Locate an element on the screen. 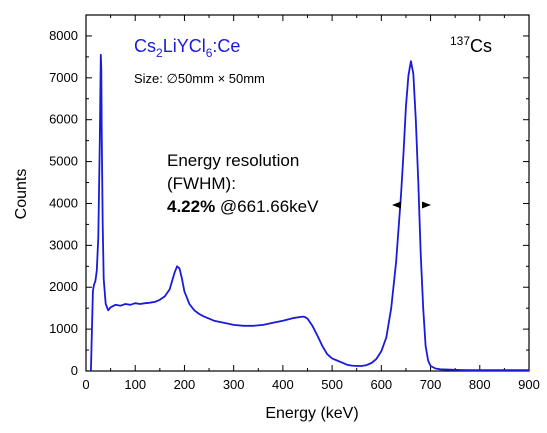 Image resolution: width=547 pixels, height=433 pixels. fwhm-arrow-left is located at coordinates (396, 205).